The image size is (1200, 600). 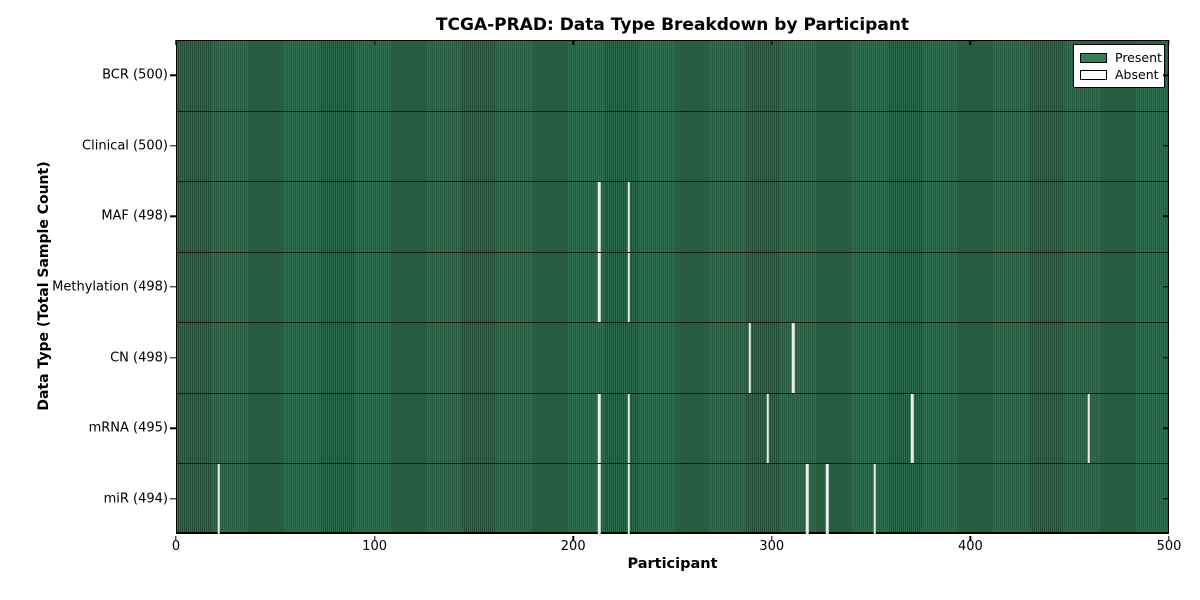 I want to click on y-tick-label: CN (498), so click(x=139, y=358).